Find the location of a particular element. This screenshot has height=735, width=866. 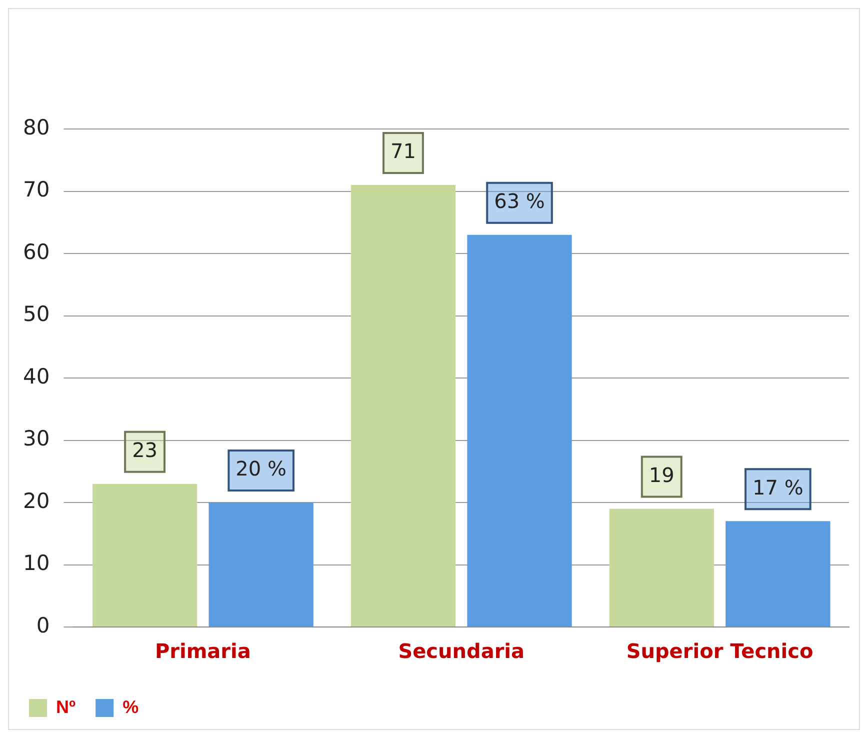

x-tick-label: Secundaria is located at coordinates (461, 651).